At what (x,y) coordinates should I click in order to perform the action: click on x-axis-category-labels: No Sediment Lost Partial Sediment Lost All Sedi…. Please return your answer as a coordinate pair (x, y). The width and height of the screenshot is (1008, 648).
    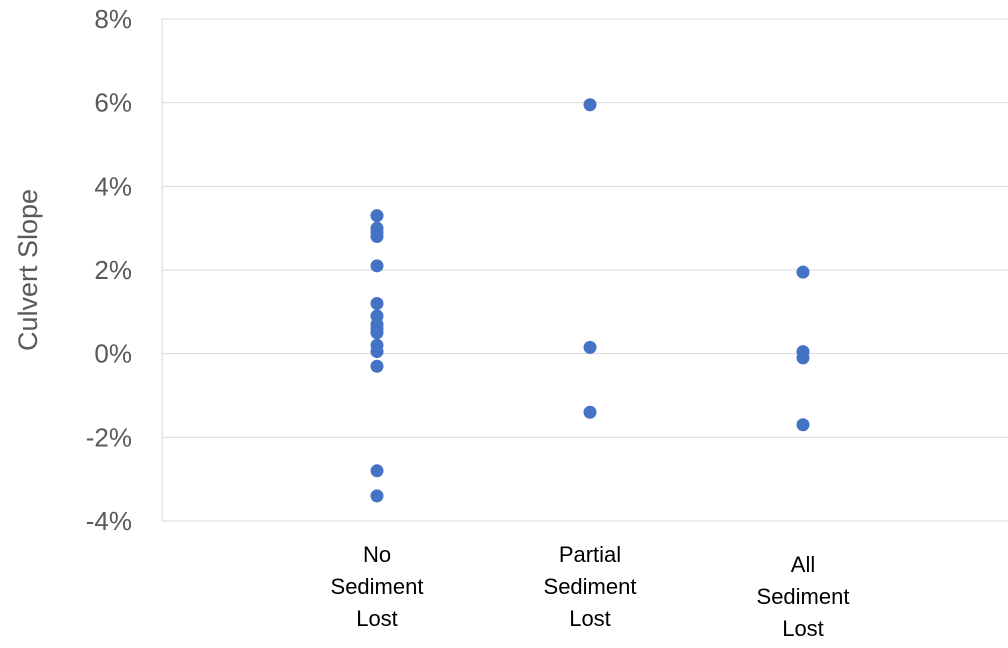
    Looking at the image, I should click on (590, 591).